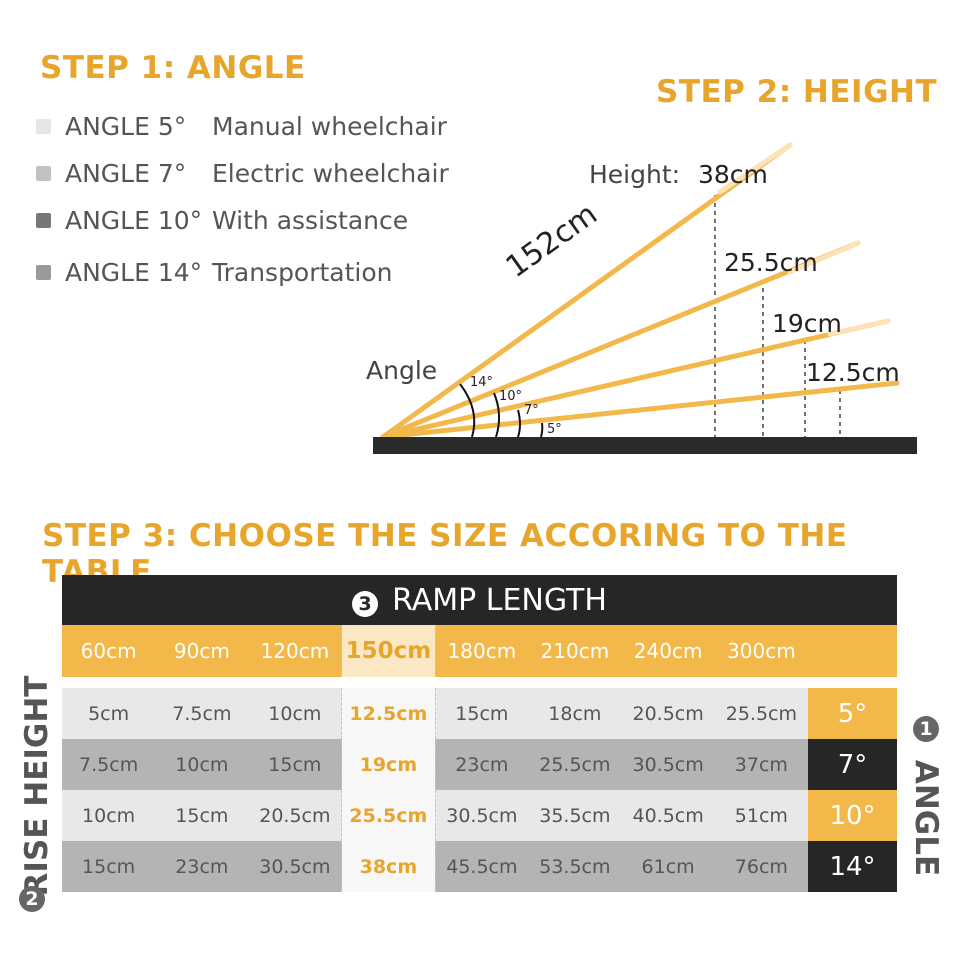 The width and height of the screenshot is (960, 960). What do you see at coordinates (295, 651) in the screenshot?
I see `length-header-cell: 120cm` at bounding box center [295, 651].